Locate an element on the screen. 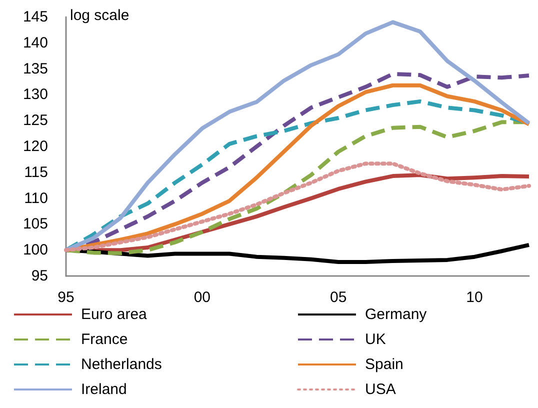 The image size is (538, 408). x-tick-label: 05 is located at coordinates (338, 297).